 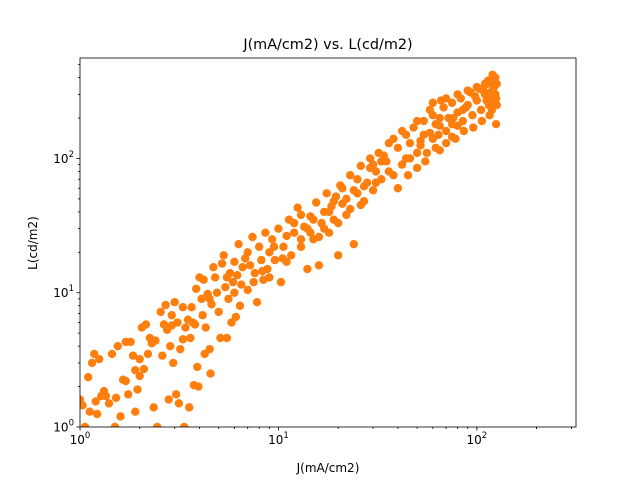 What do you see at coordinates (278, 439) in the screenshot?
I see `x-tick-label: 10¹` at bounding box center [278, 439].